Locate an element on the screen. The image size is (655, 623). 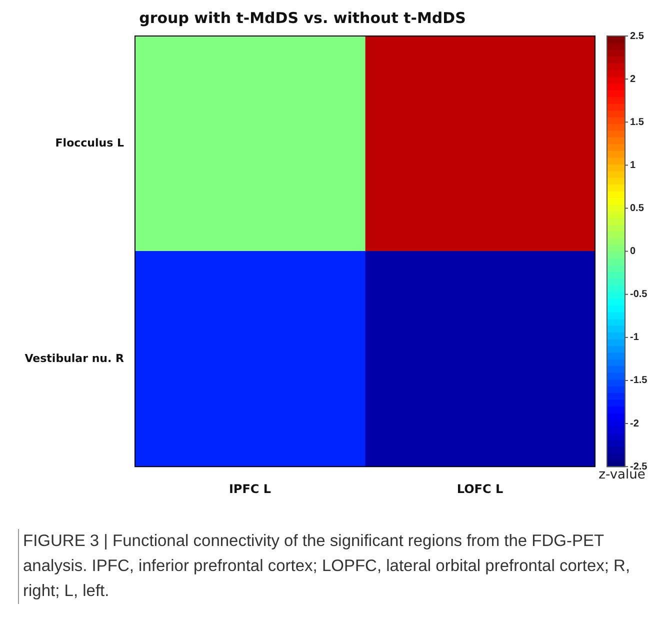
color-bar-label: 2.5 is located at coordinates (637, 36).